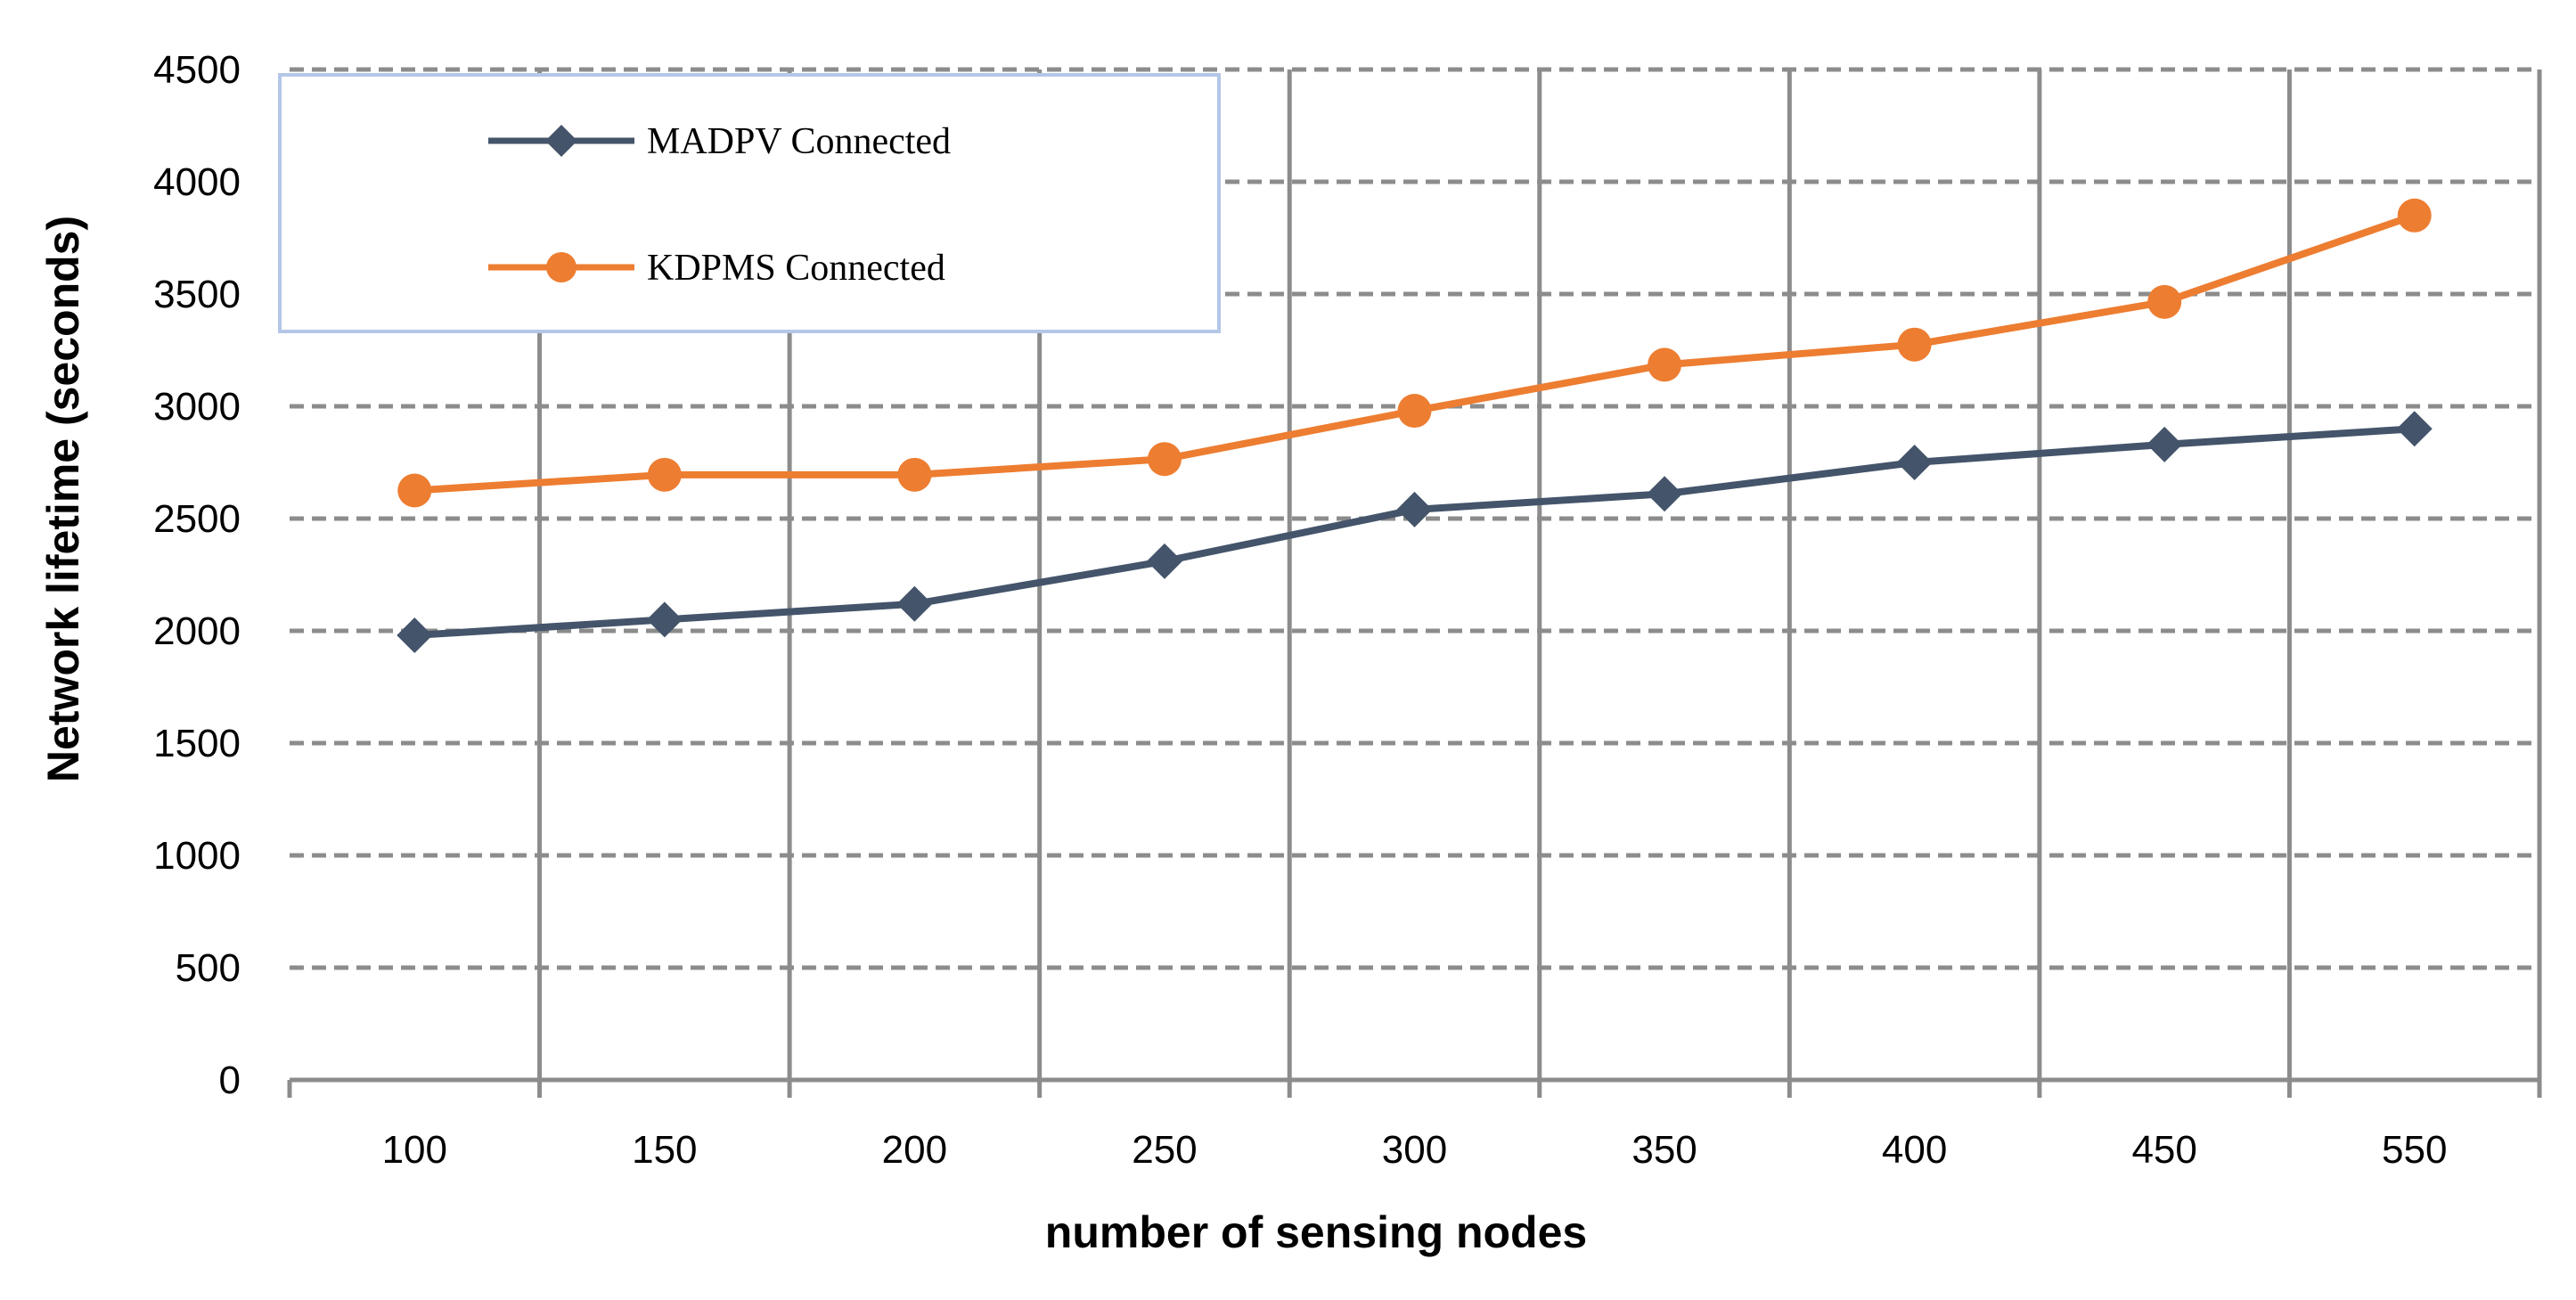 This screenshot has height=1300, width=2576. I want to click on legend-marker-kdpms-circle-icon, so click(561, 267).